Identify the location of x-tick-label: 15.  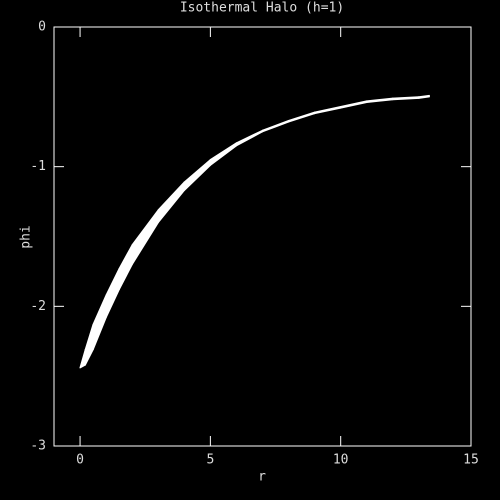
(471, 460).